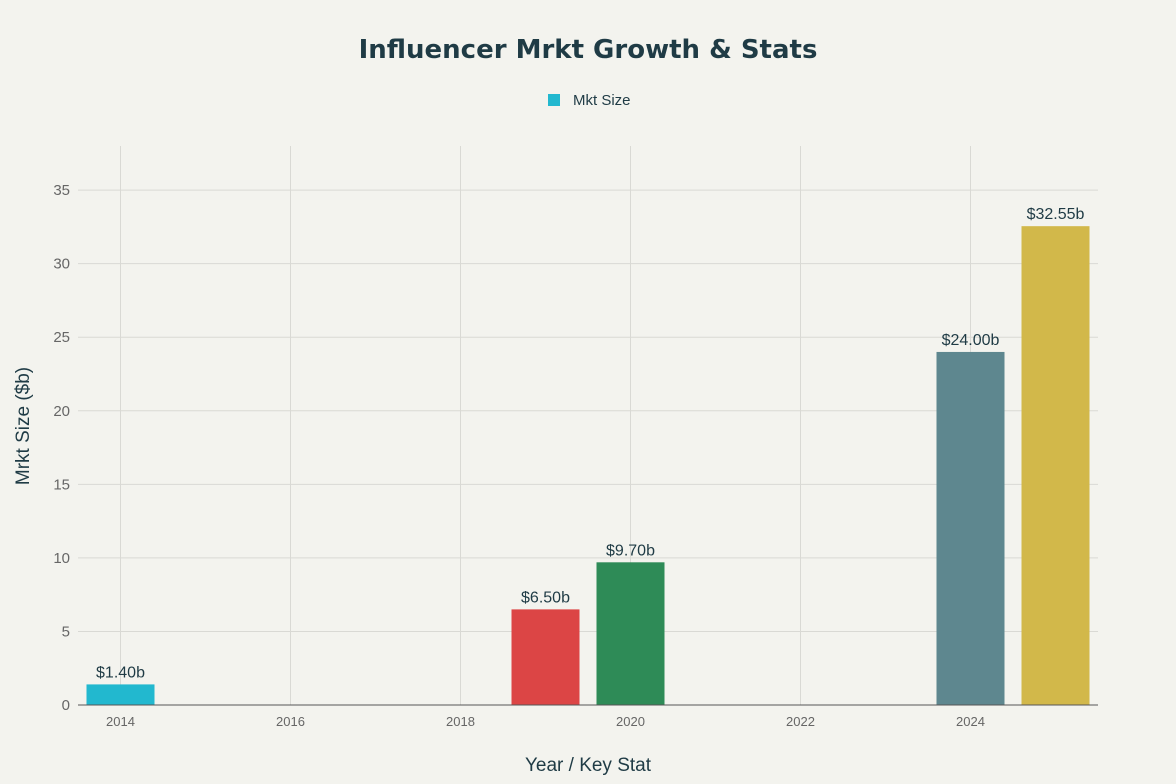  Describe the element at coordinates (66, 631) in the screenshot. I see `y-tick-label: 5` at that location.